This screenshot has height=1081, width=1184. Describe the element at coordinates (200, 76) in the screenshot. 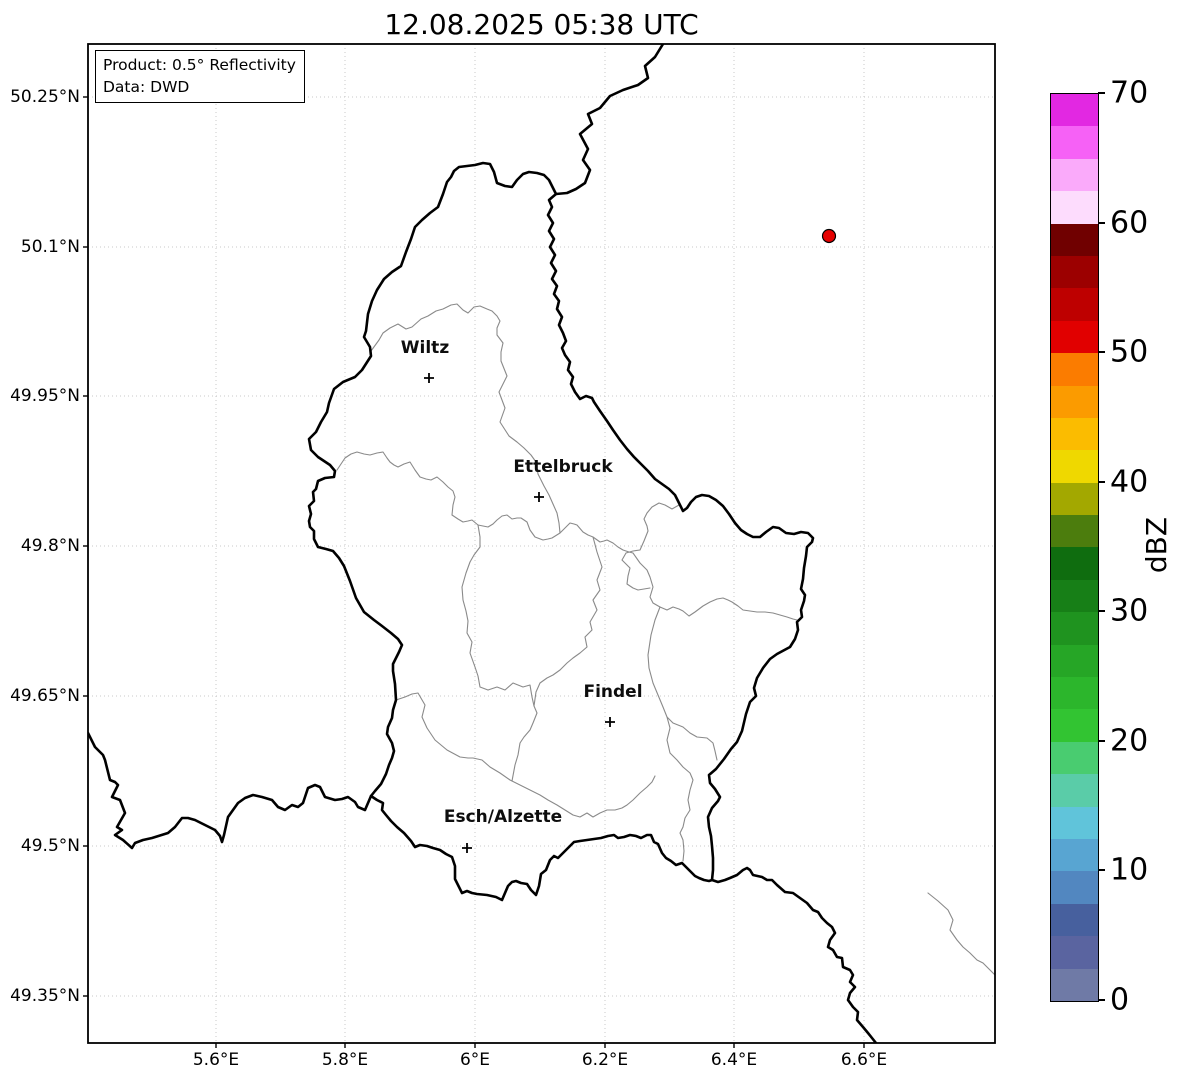

I see `product-info-box: Product: 0.5° Reflectivity Data: DWD` at that location.